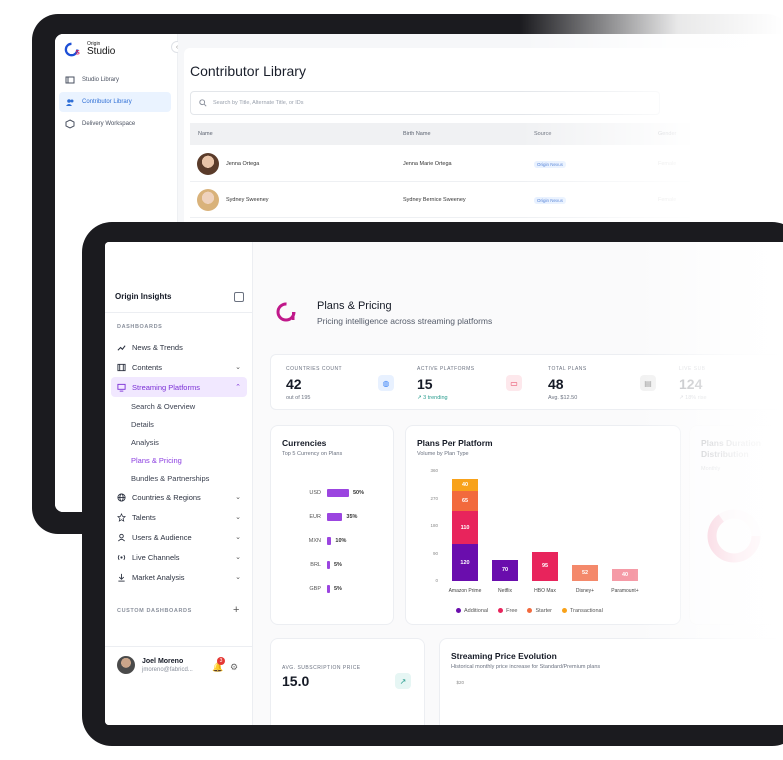 The width and height of the screenshot is (783, 760). I want to click on nav-item-market-analysis: Market Analysis ⌄, so click(179, 577).